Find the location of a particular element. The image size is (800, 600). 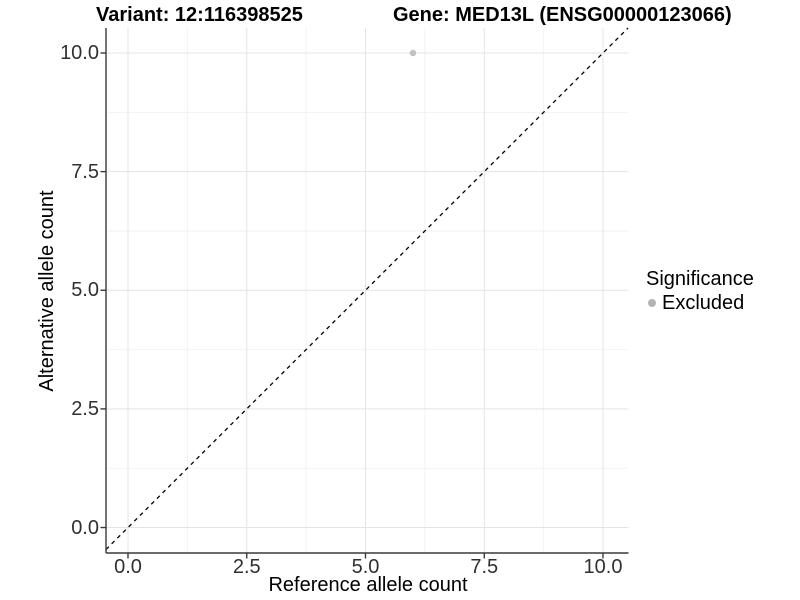

legend-point-icon is located at coordinates (652, 303).